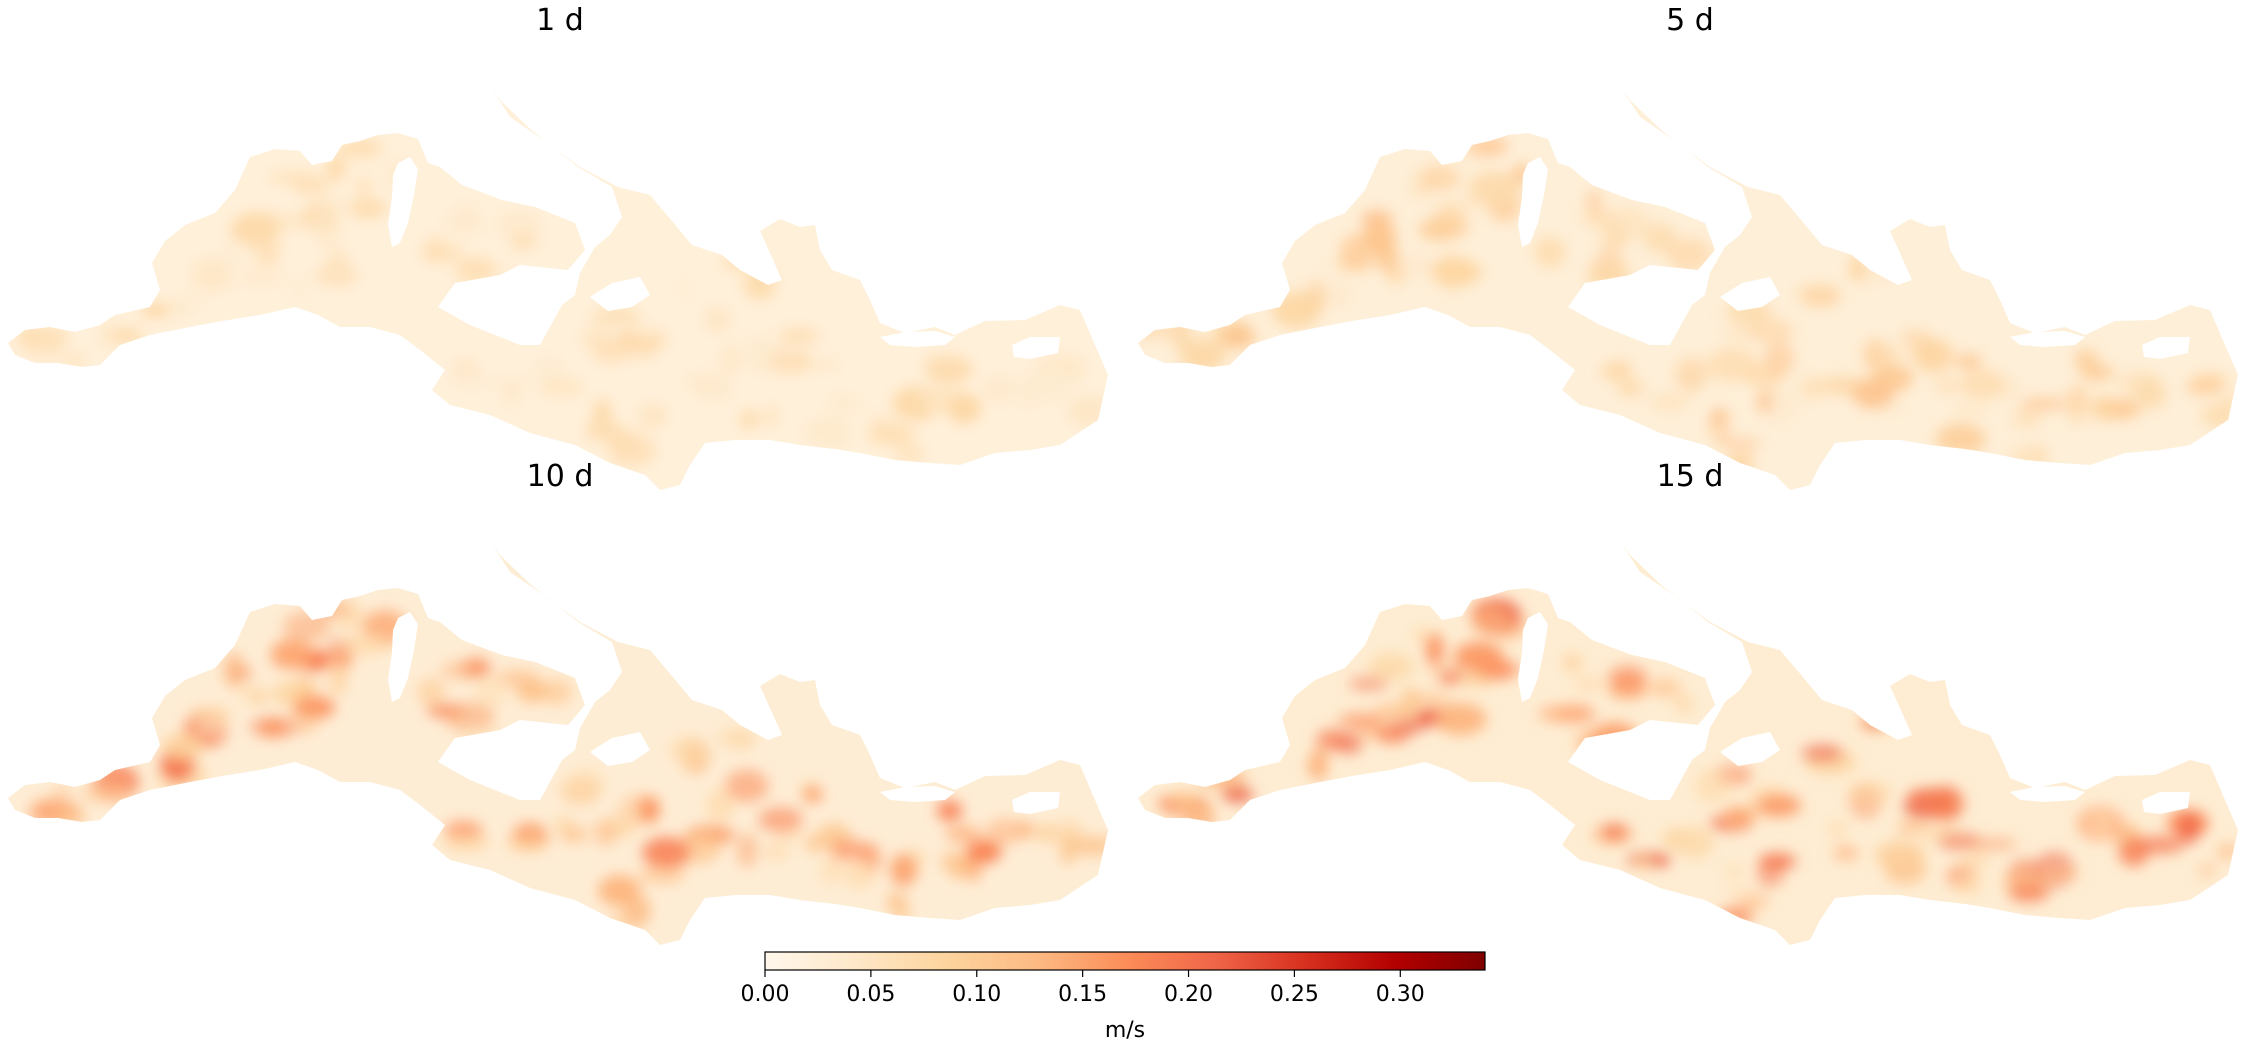 Image resolution: width=2250 pixels, height=1054 pixels. Describe the element at coordinates (1690, 476) in the screenshot. I see `panel-title: 15 d` at that location.